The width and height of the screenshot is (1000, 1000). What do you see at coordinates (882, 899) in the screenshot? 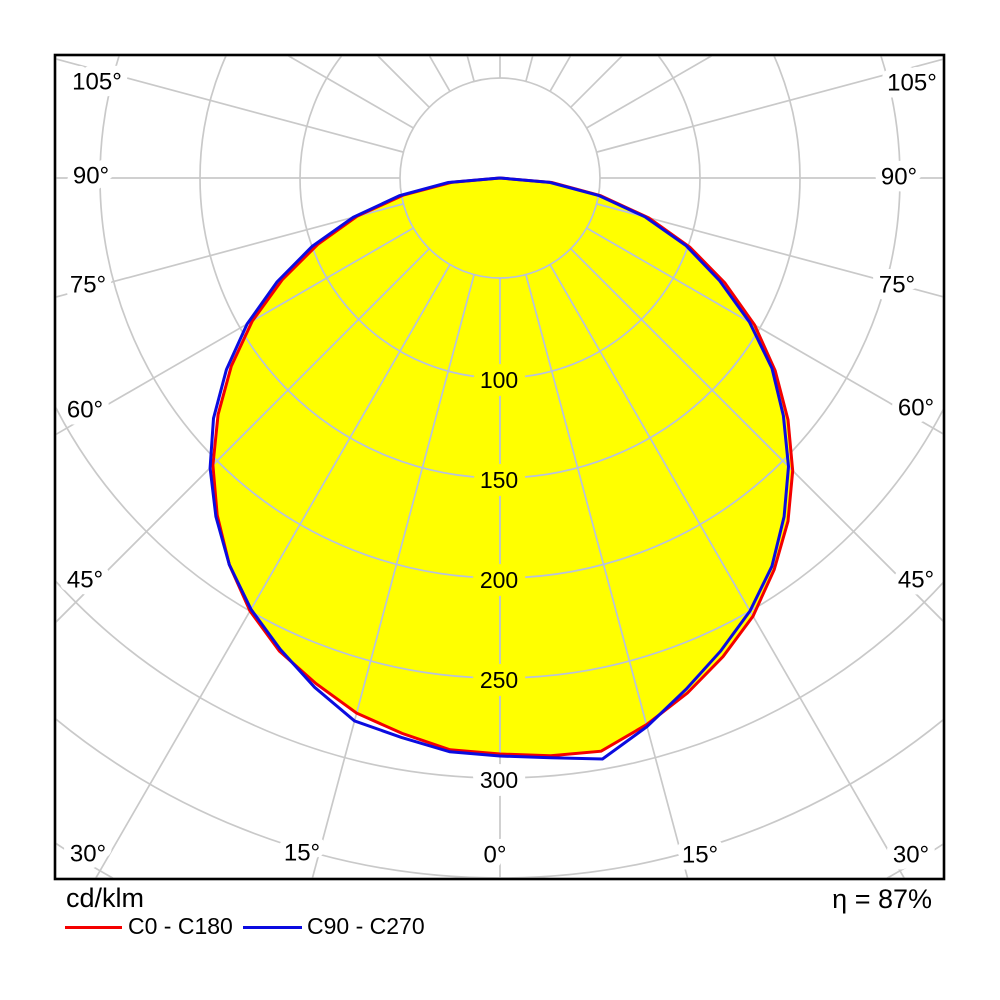
I see `efficiency-label: η = 87%` at bounding box center [882, 899].